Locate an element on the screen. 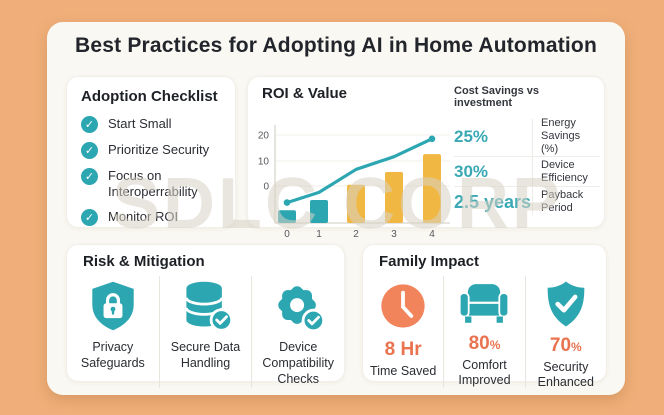  checklist-item-label: Focus on Interoperrability is located at coordinates (153, 183).